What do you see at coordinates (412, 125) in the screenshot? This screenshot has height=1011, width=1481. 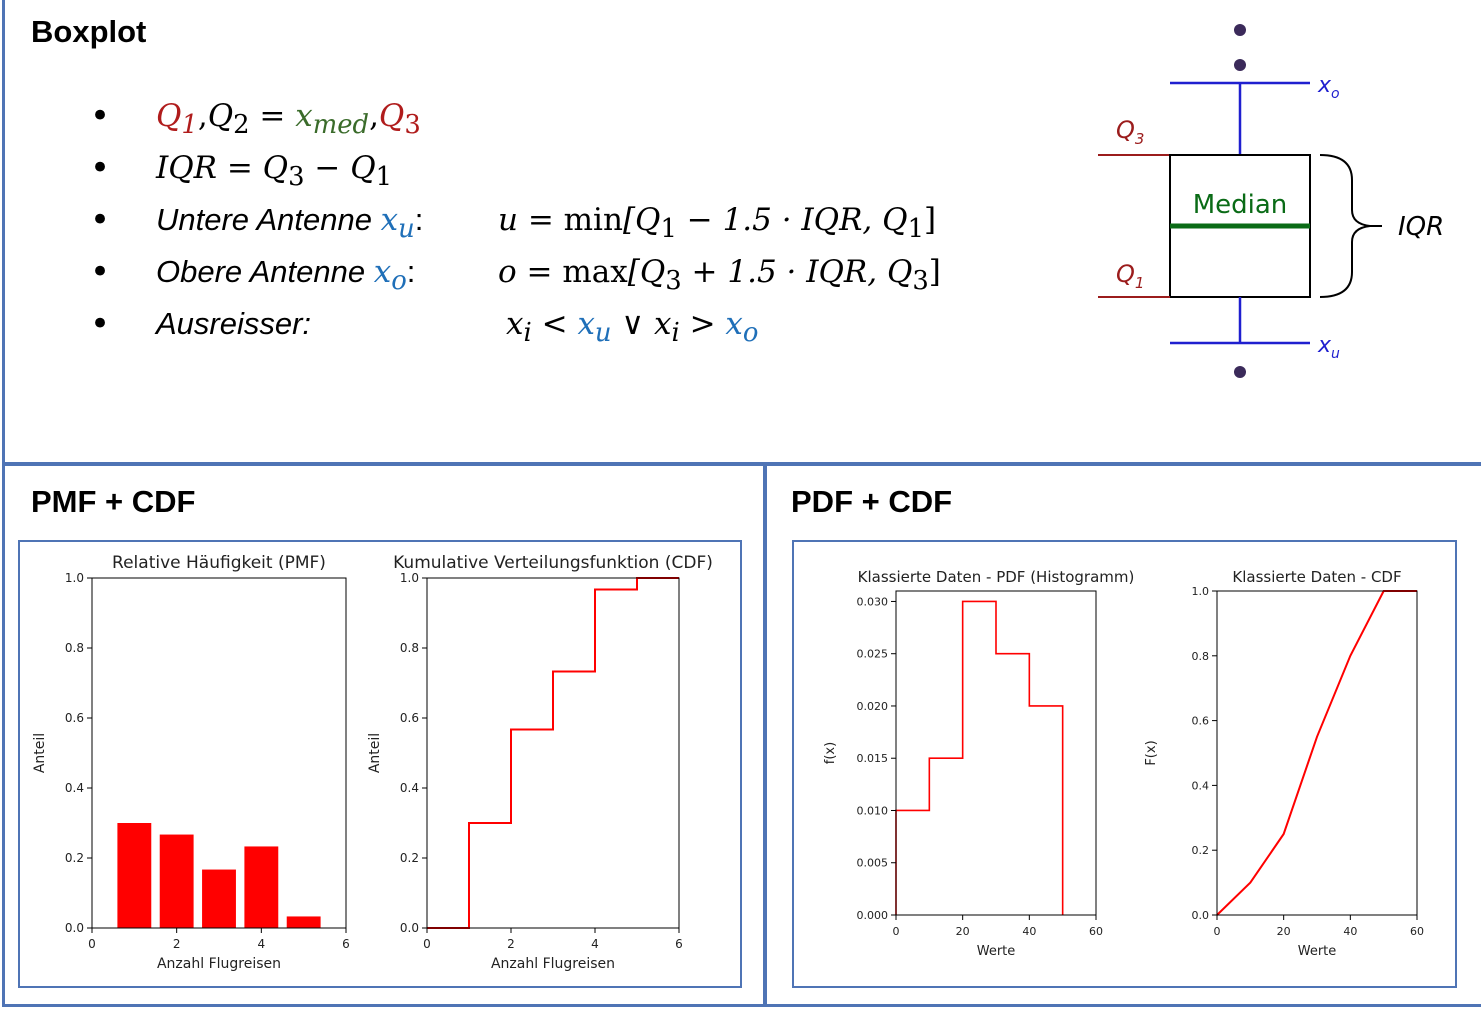 I see `q3-subscript: 3` at bounding box center [412, 125].